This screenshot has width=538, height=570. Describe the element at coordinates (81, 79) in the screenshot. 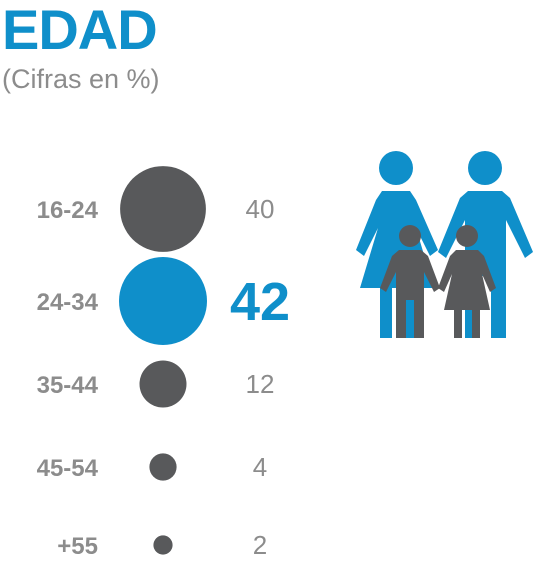

I see `page-subtitle: (Cifras en %)` at that location.